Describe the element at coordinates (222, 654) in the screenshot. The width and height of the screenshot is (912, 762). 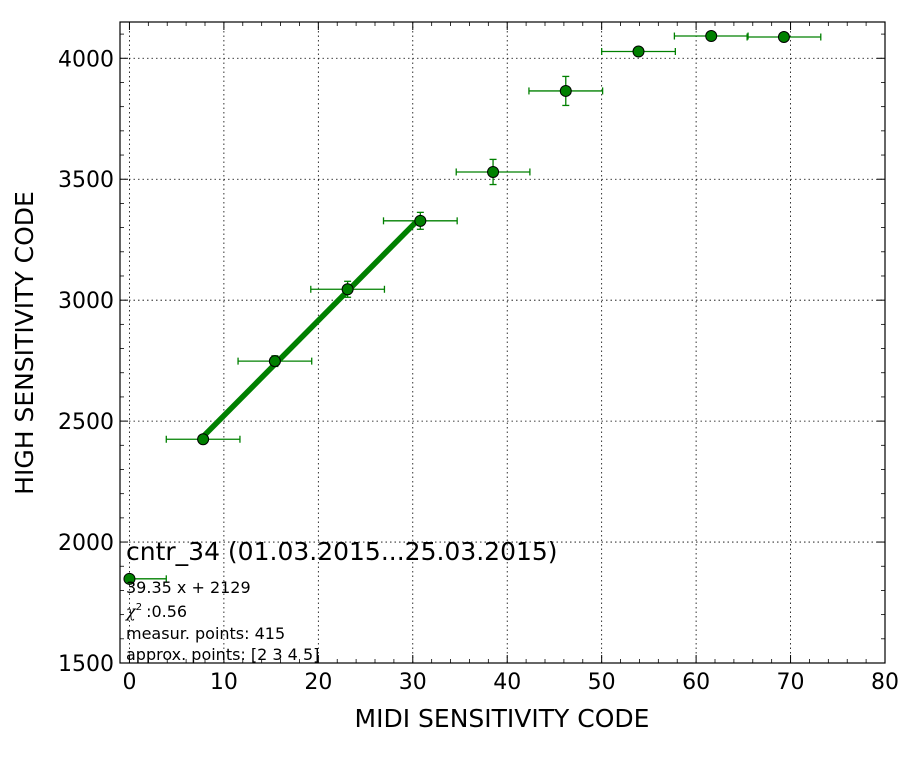
I see `approx-points-text: approx. points: [2 3 4 5]` at that location.